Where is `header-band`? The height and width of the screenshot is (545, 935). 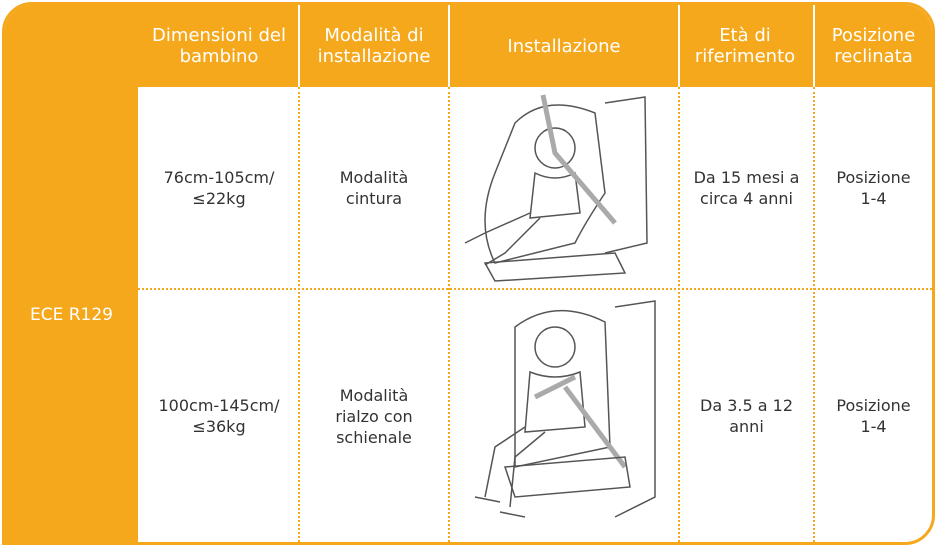
header-band is located at coordinates (468, 46).